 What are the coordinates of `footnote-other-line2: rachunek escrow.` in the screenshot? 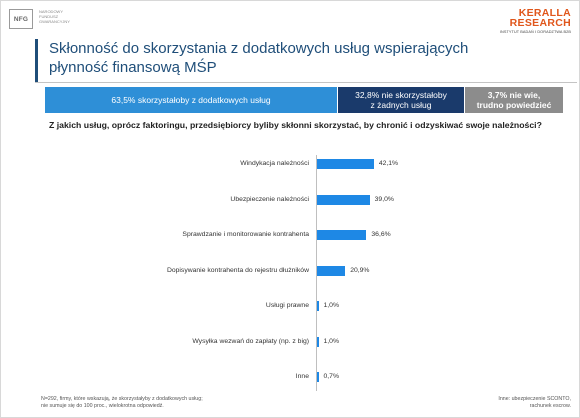 It's located at (550, 406).